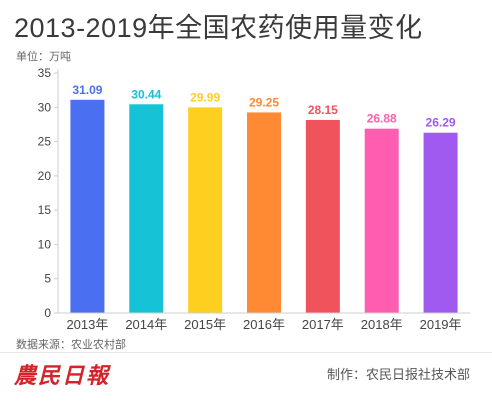  Describe the element at coordinates (146, 94) in the screenshot. I see `data-label: 30.44` at that location.